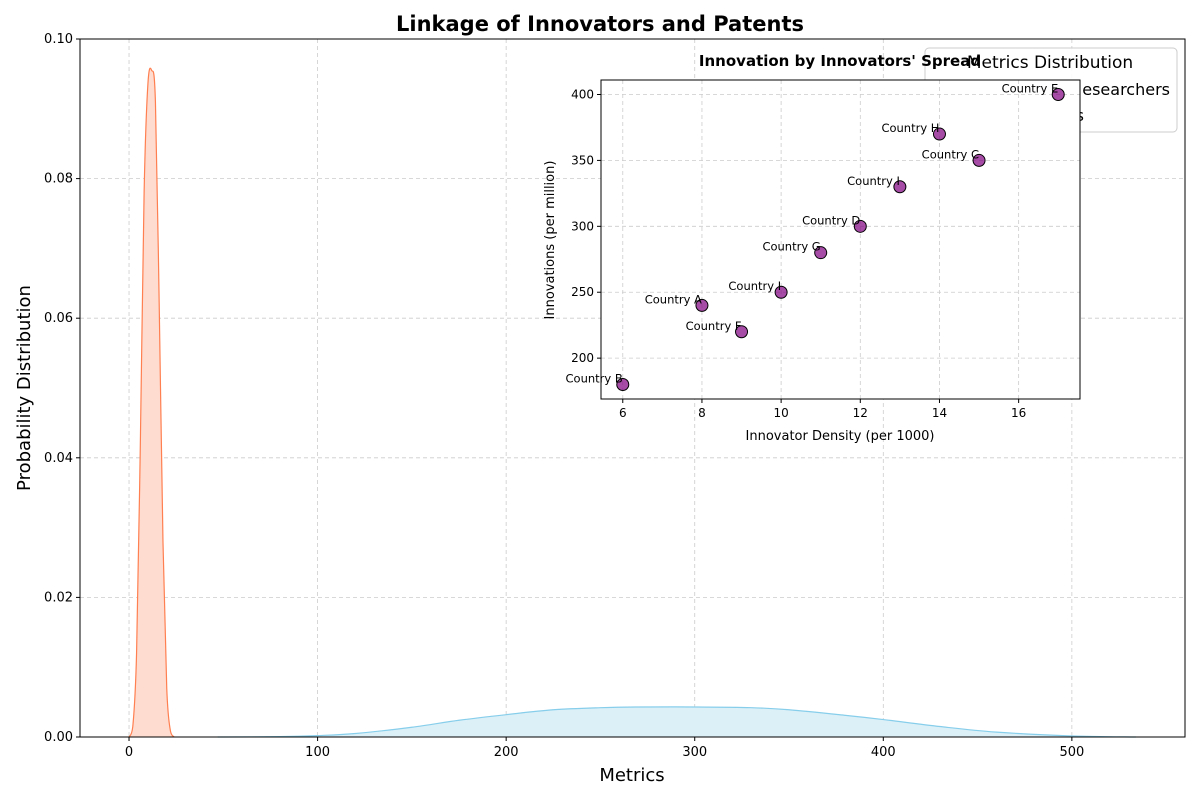  Describe the element at coordinates (623, 413) in the screenshot. I see `inset-x-tick-label: 6` at that location.